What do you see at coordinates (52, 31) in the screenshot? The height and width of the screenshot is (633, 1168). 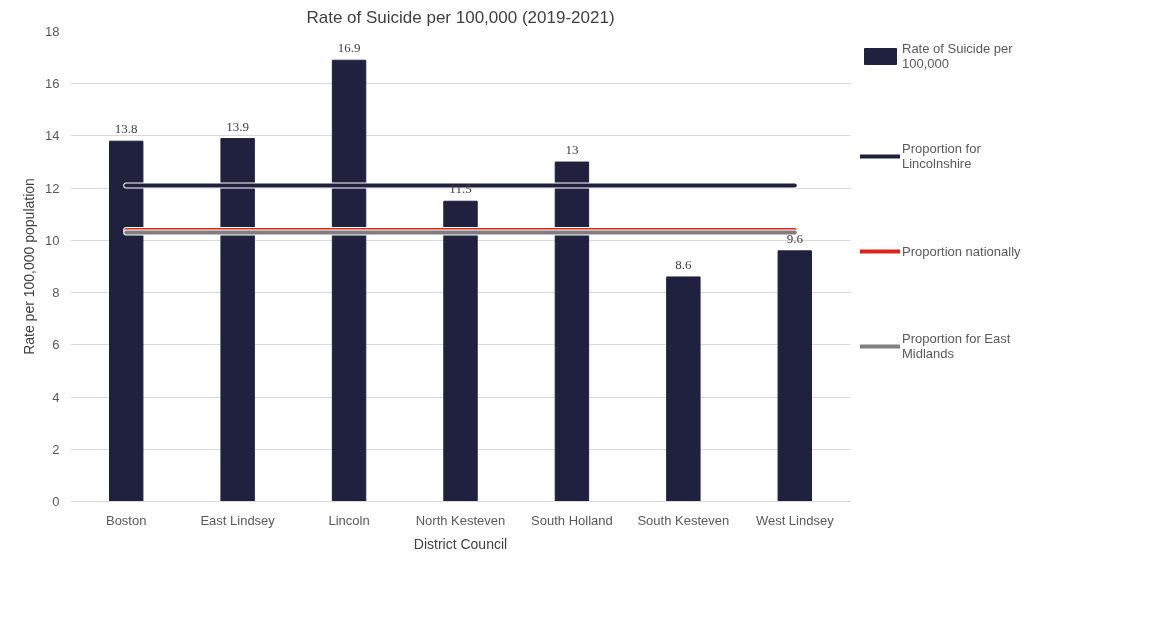 I see `y-tick-label: 18` at bounding box center [52, 31].